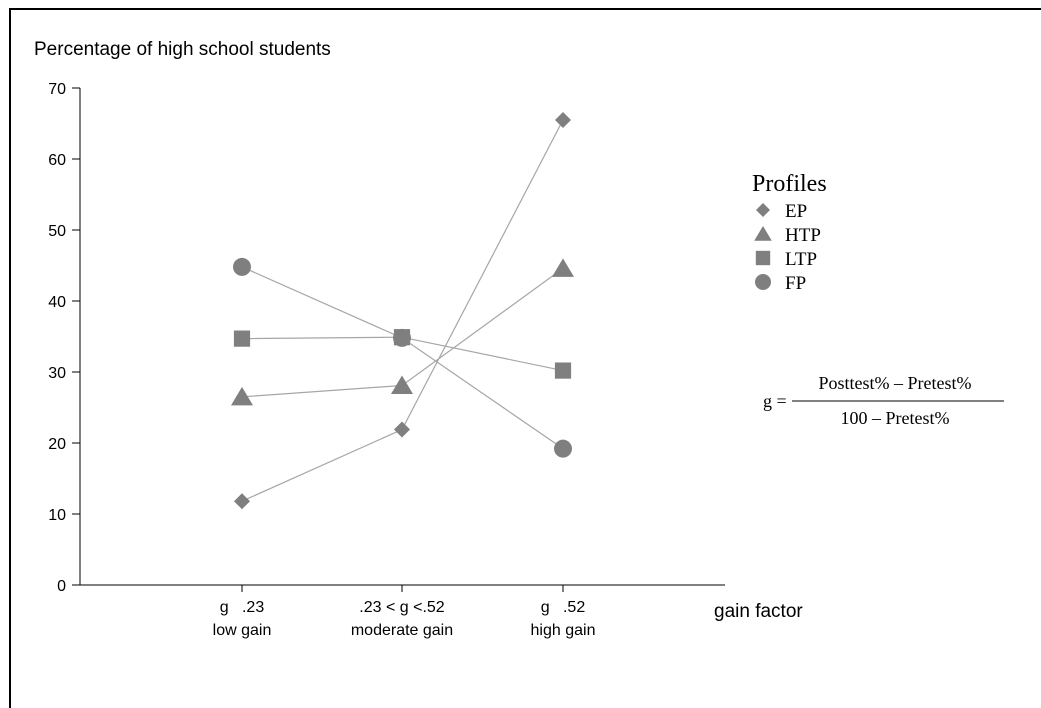 The image size is (1041, 708). What do you see at coordinates (242, 630) in the screenshot?
I see `x-tick-label: low gain` at bounding box center [242, 630].